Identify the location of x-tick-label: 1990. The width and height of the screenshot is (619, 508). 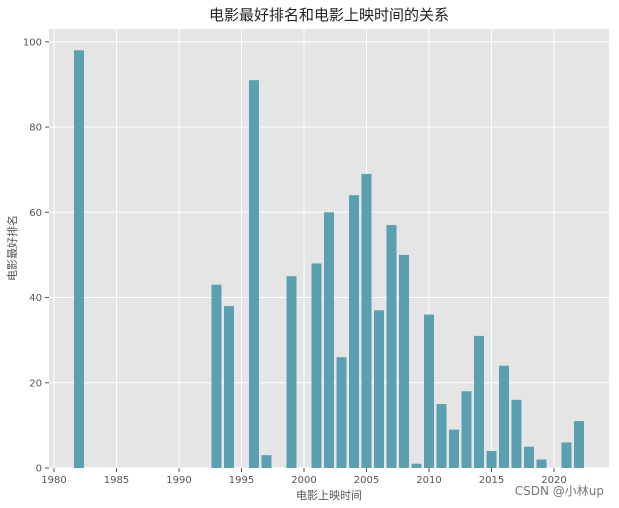
(178, 480).